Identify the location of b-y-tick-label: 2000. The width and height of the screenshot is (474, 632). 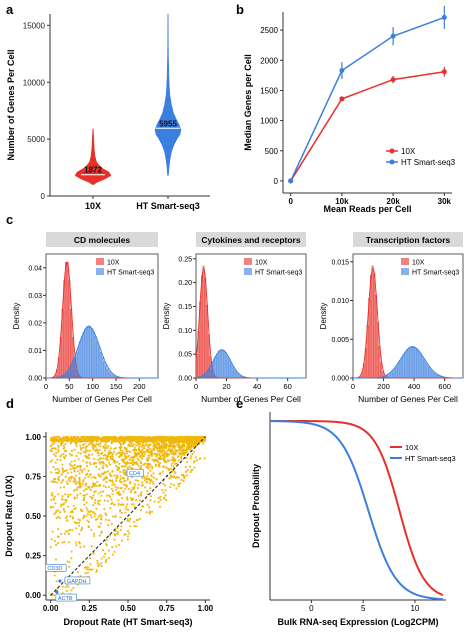
(269, 60).